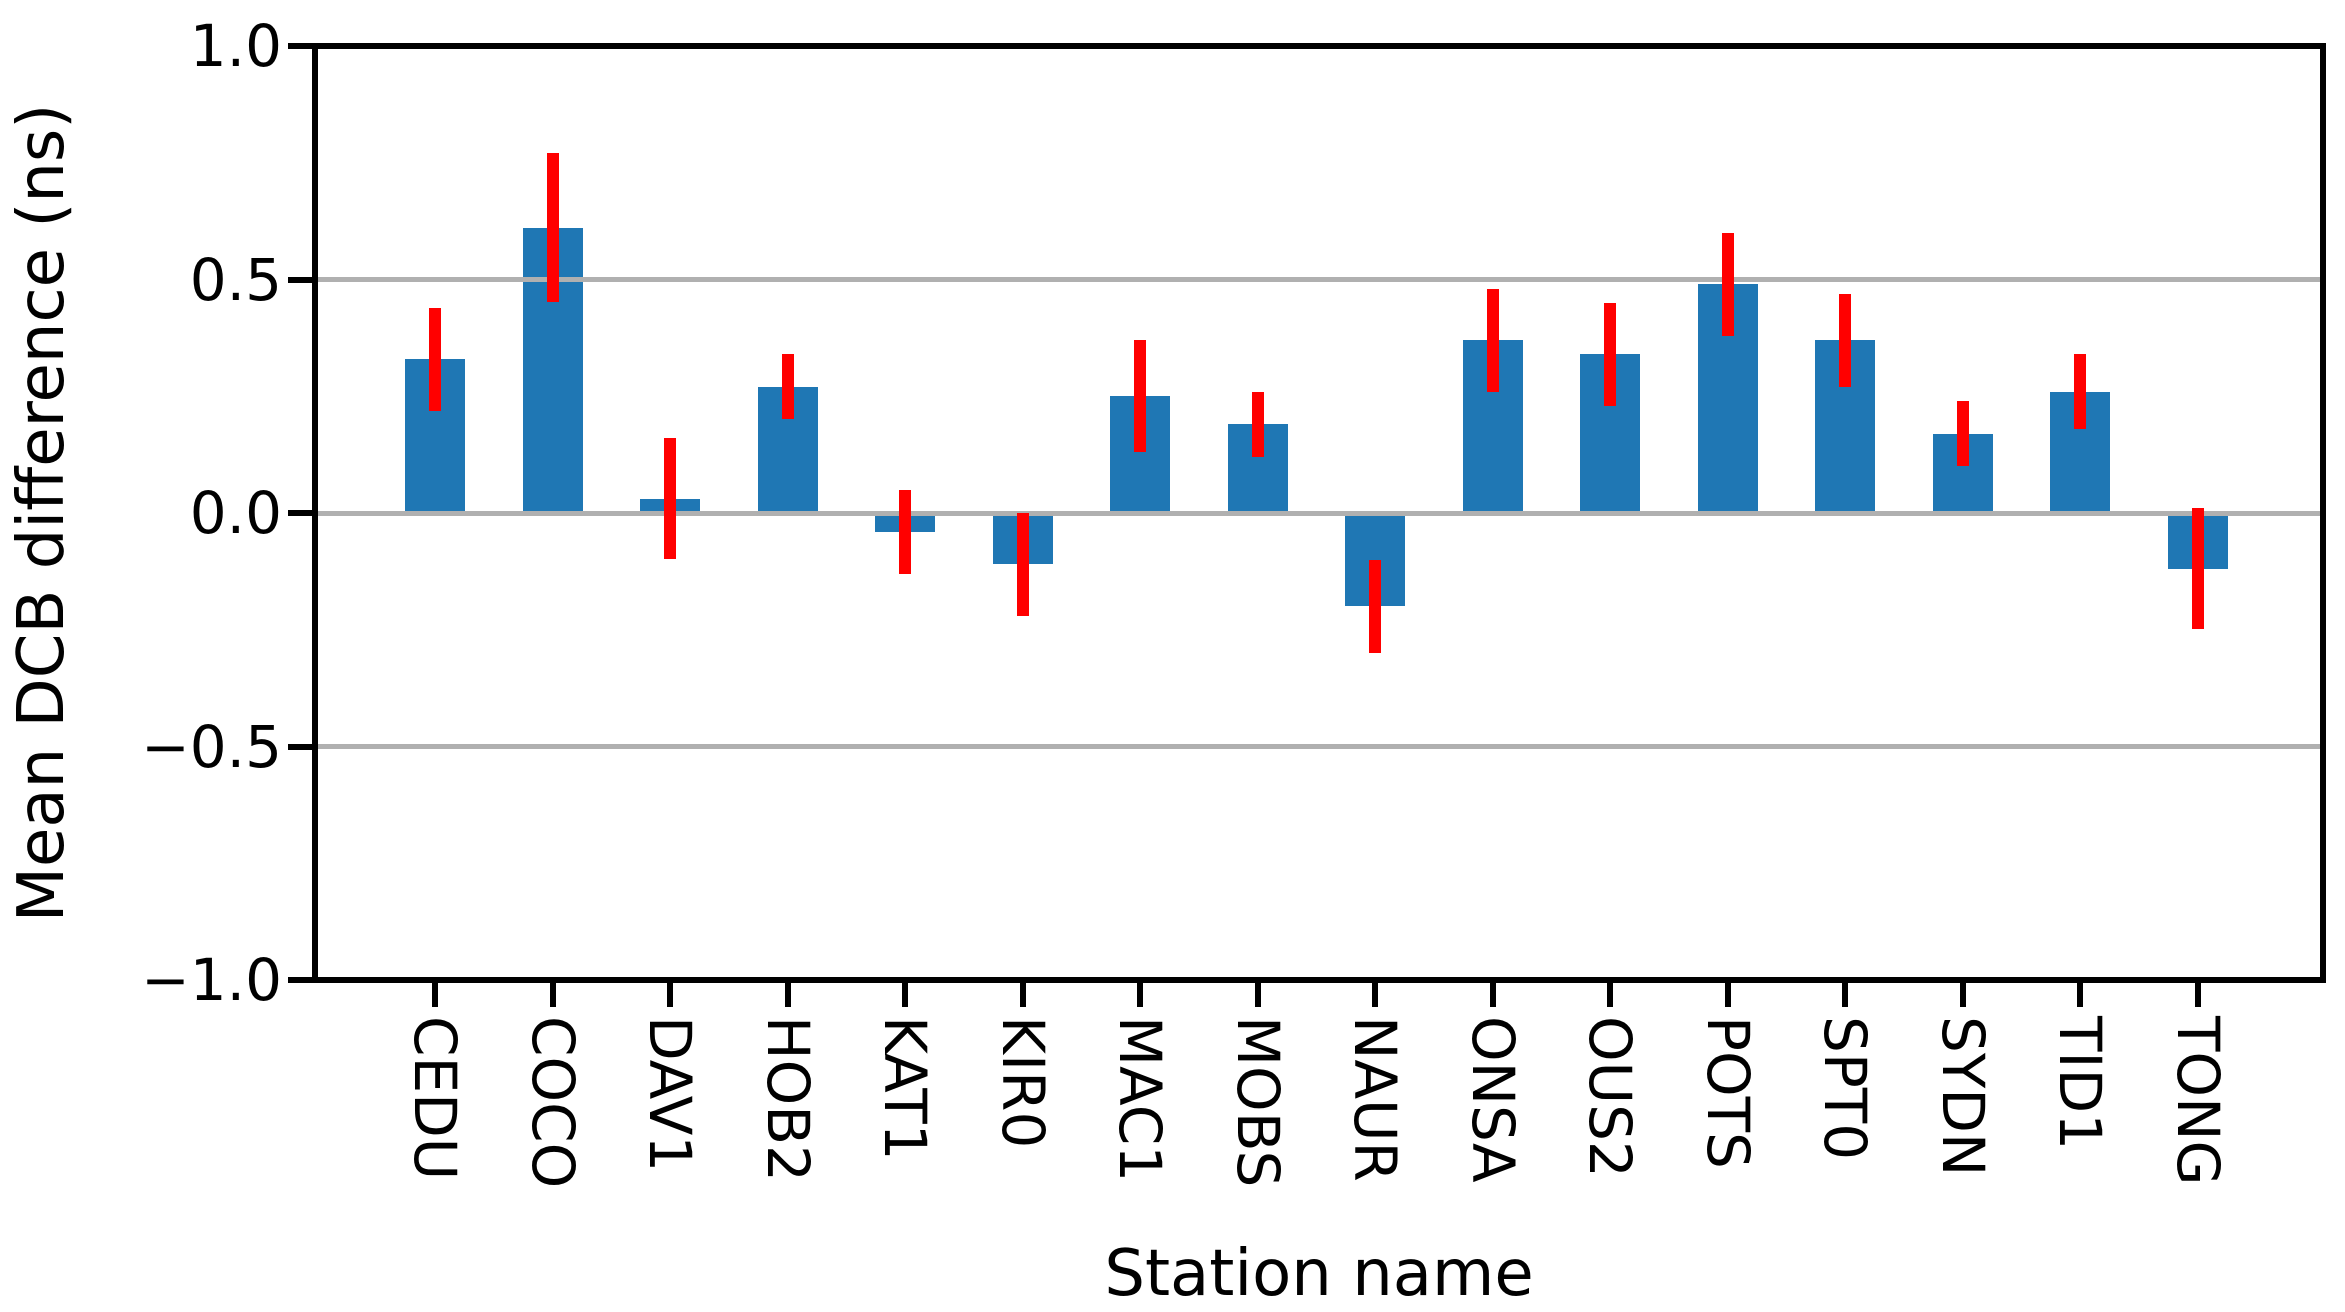  What do you see at coordinates (788, 1099) in the screenshot?
I see `x-tick-label-HOB2: HOB2` at bounding box center [788, 1099].